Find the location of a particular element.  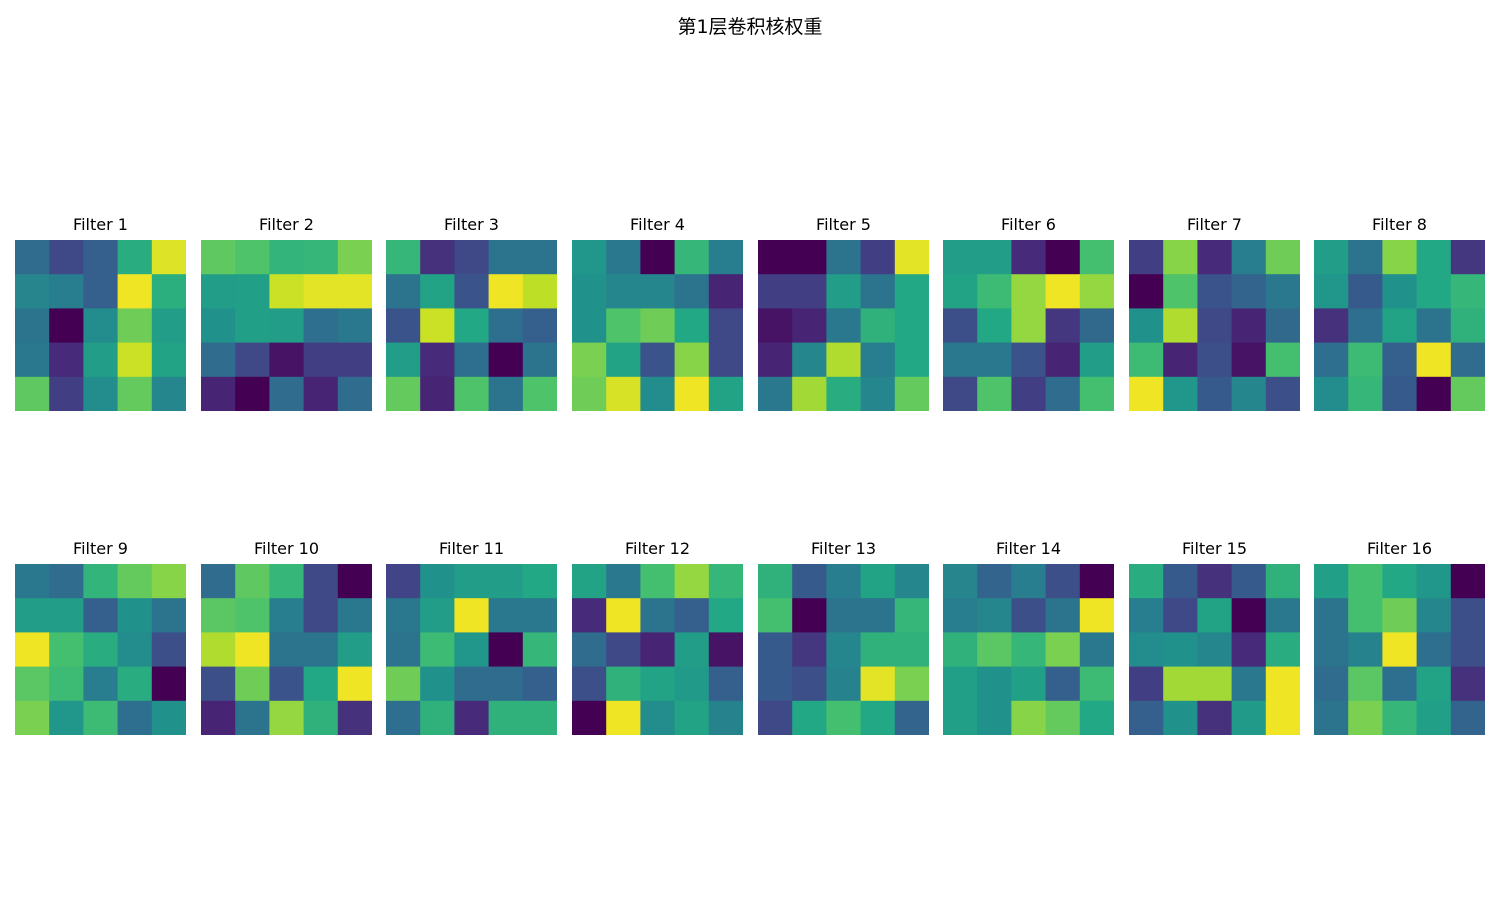

filter-title-14: Filter 14 is located at coordinates (1028, 548).